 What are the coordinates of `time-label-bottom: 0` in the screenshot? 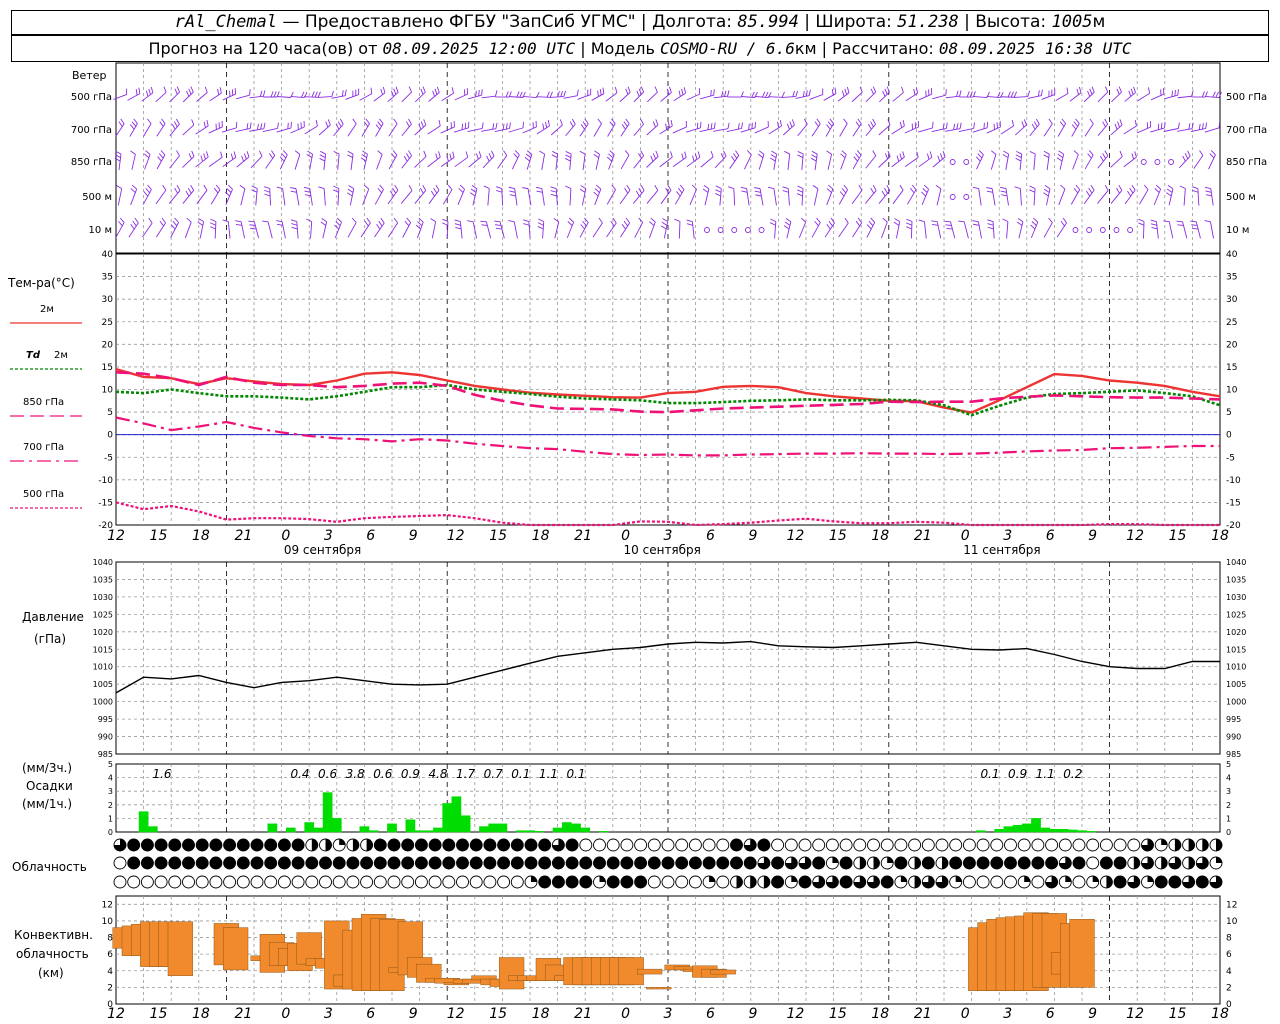 It's located at (965, 1014).